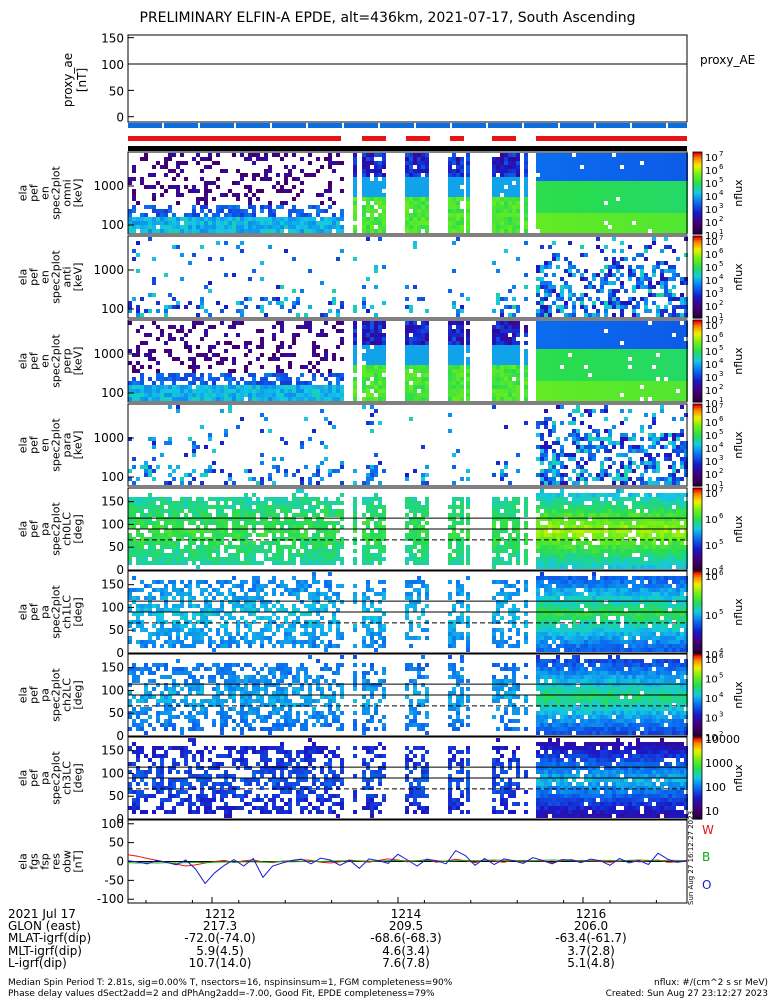 The image size is (775, 1000). I want to click on colorbar-tick-label: 10, so click(711, 436).